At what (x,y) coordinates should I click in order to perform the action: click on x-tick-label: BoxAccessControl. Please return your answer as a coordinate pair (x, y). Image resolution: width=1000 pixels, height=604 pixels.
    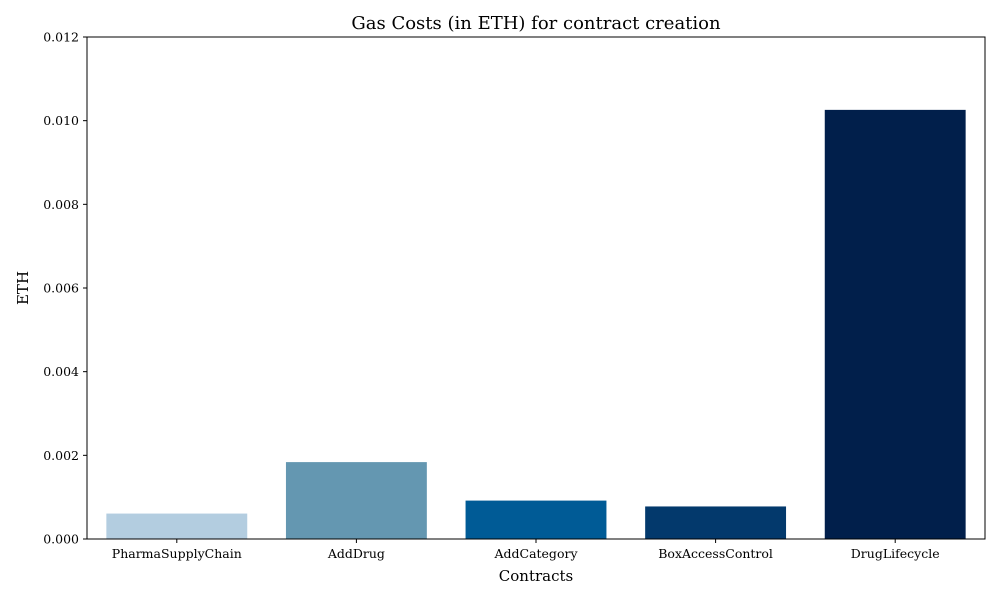
    Looking at the image, I should click on (715, 553).